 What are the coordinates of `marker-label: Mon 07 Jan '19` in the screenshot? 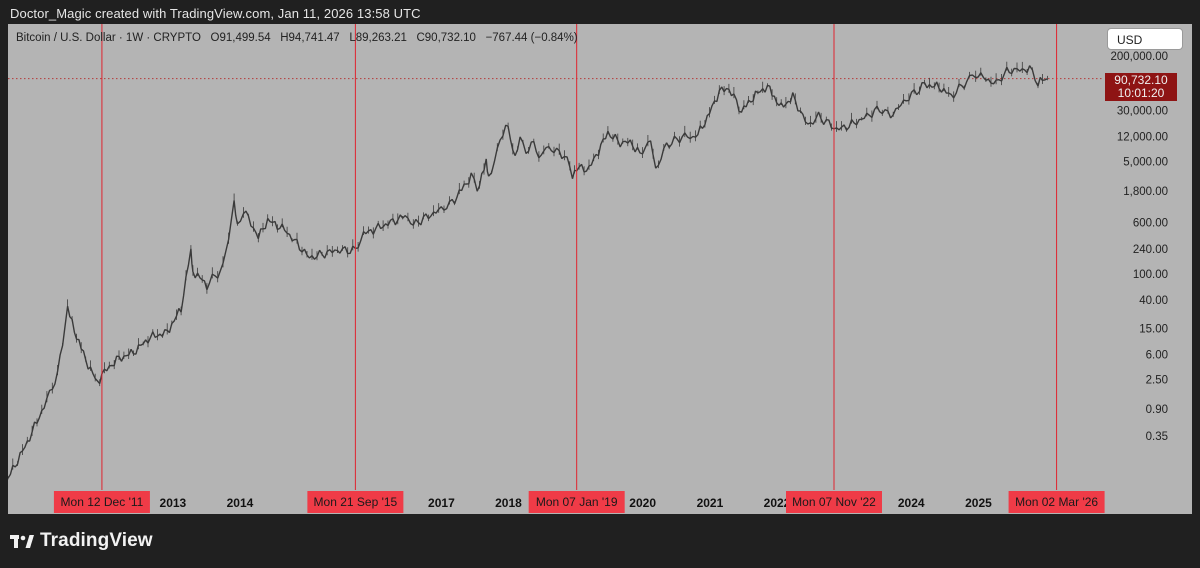 It's located at (577, 502).